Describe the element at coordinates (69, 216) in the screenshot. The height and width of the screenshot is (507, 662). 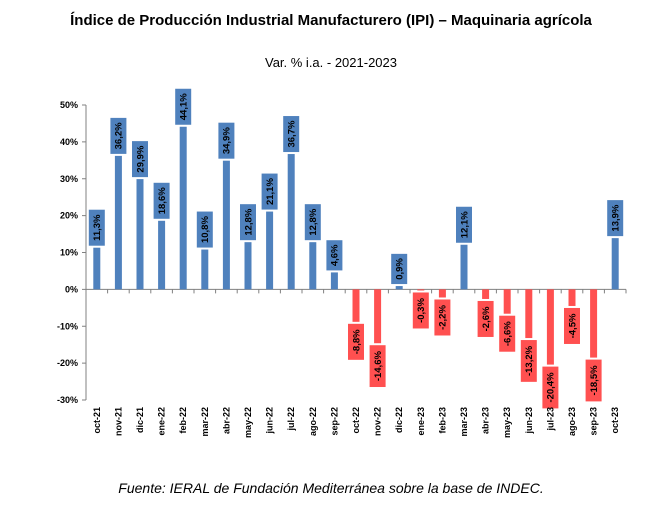
I see `y-tick-label: 20%` at that location.